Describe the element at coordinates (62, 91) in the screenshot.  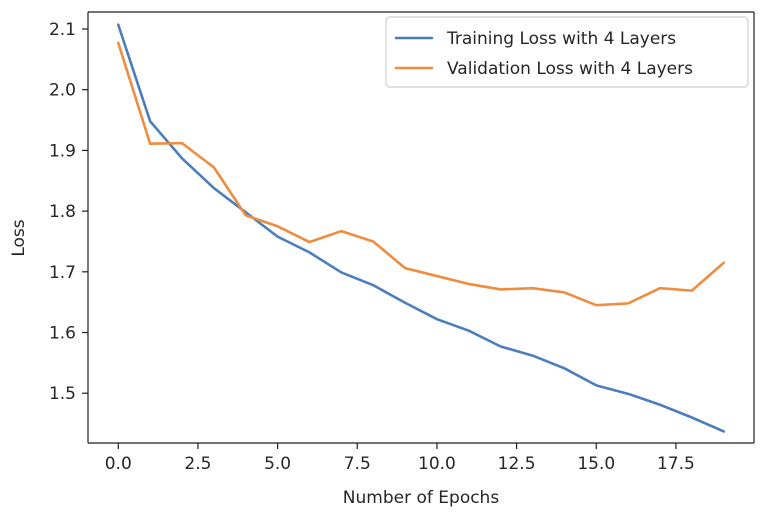
I see `y-tick-label-5: 2.0` at that location.